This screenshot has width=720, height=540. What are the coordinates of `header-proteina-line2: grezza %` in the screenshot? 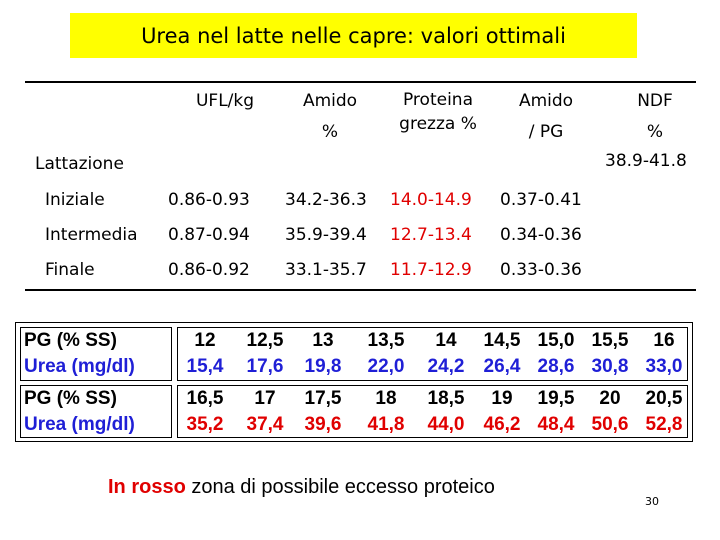 It's located at (438, 124).